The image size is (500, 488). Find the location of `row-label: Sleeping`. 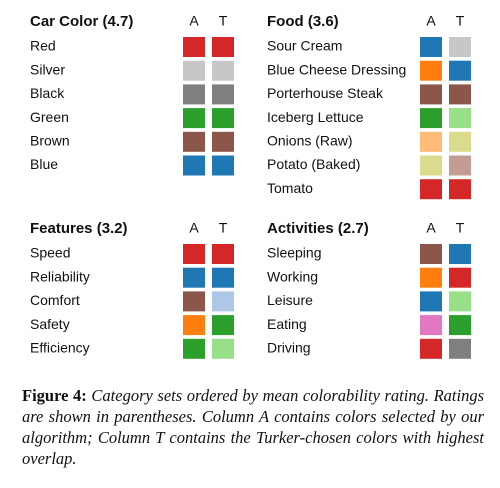

row-label: Sleeping is located at coordinates (294, 253).